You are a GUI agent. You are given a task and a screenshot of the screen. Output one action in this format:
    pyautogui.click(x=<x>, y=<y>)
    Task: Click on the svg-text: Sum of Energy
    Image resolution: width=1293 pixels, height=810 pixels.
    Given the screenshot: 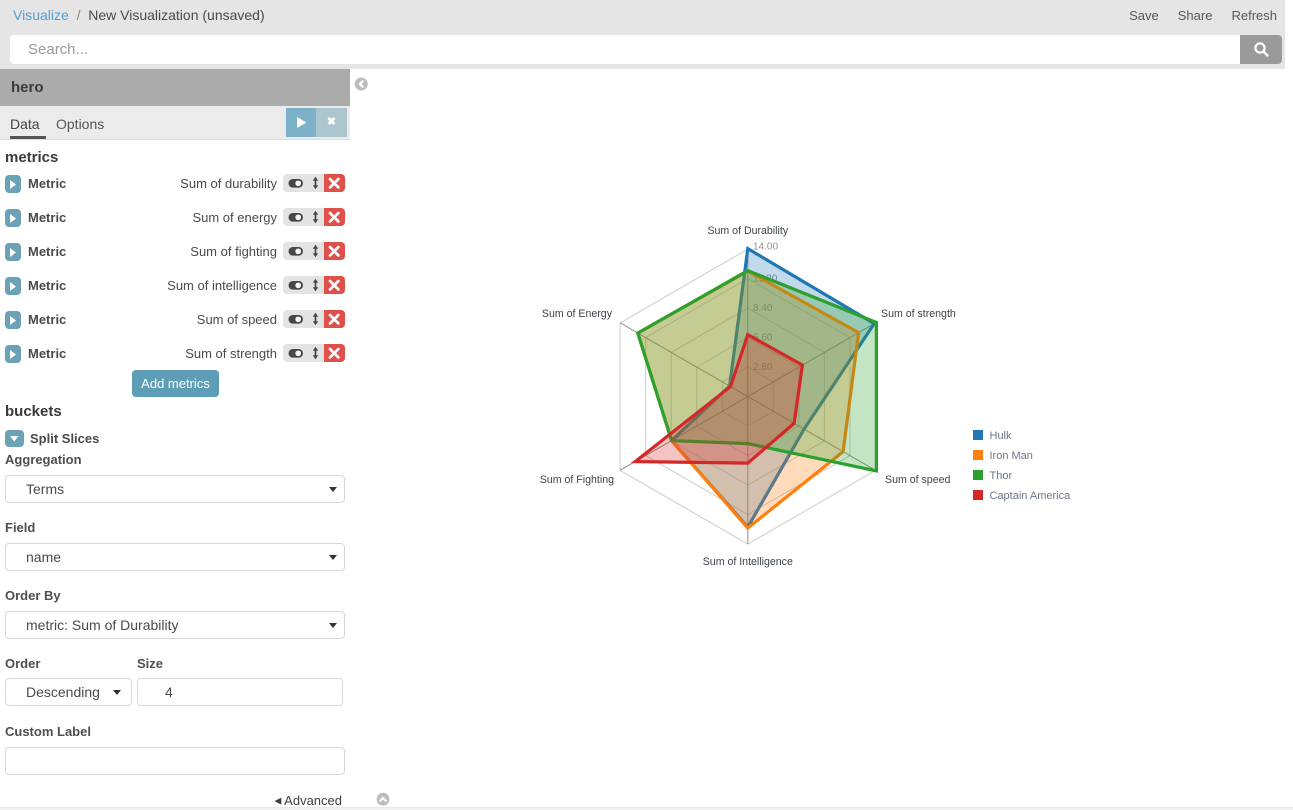 What is the action you would take?
    pyautogui.click(x=577, y=314)
    